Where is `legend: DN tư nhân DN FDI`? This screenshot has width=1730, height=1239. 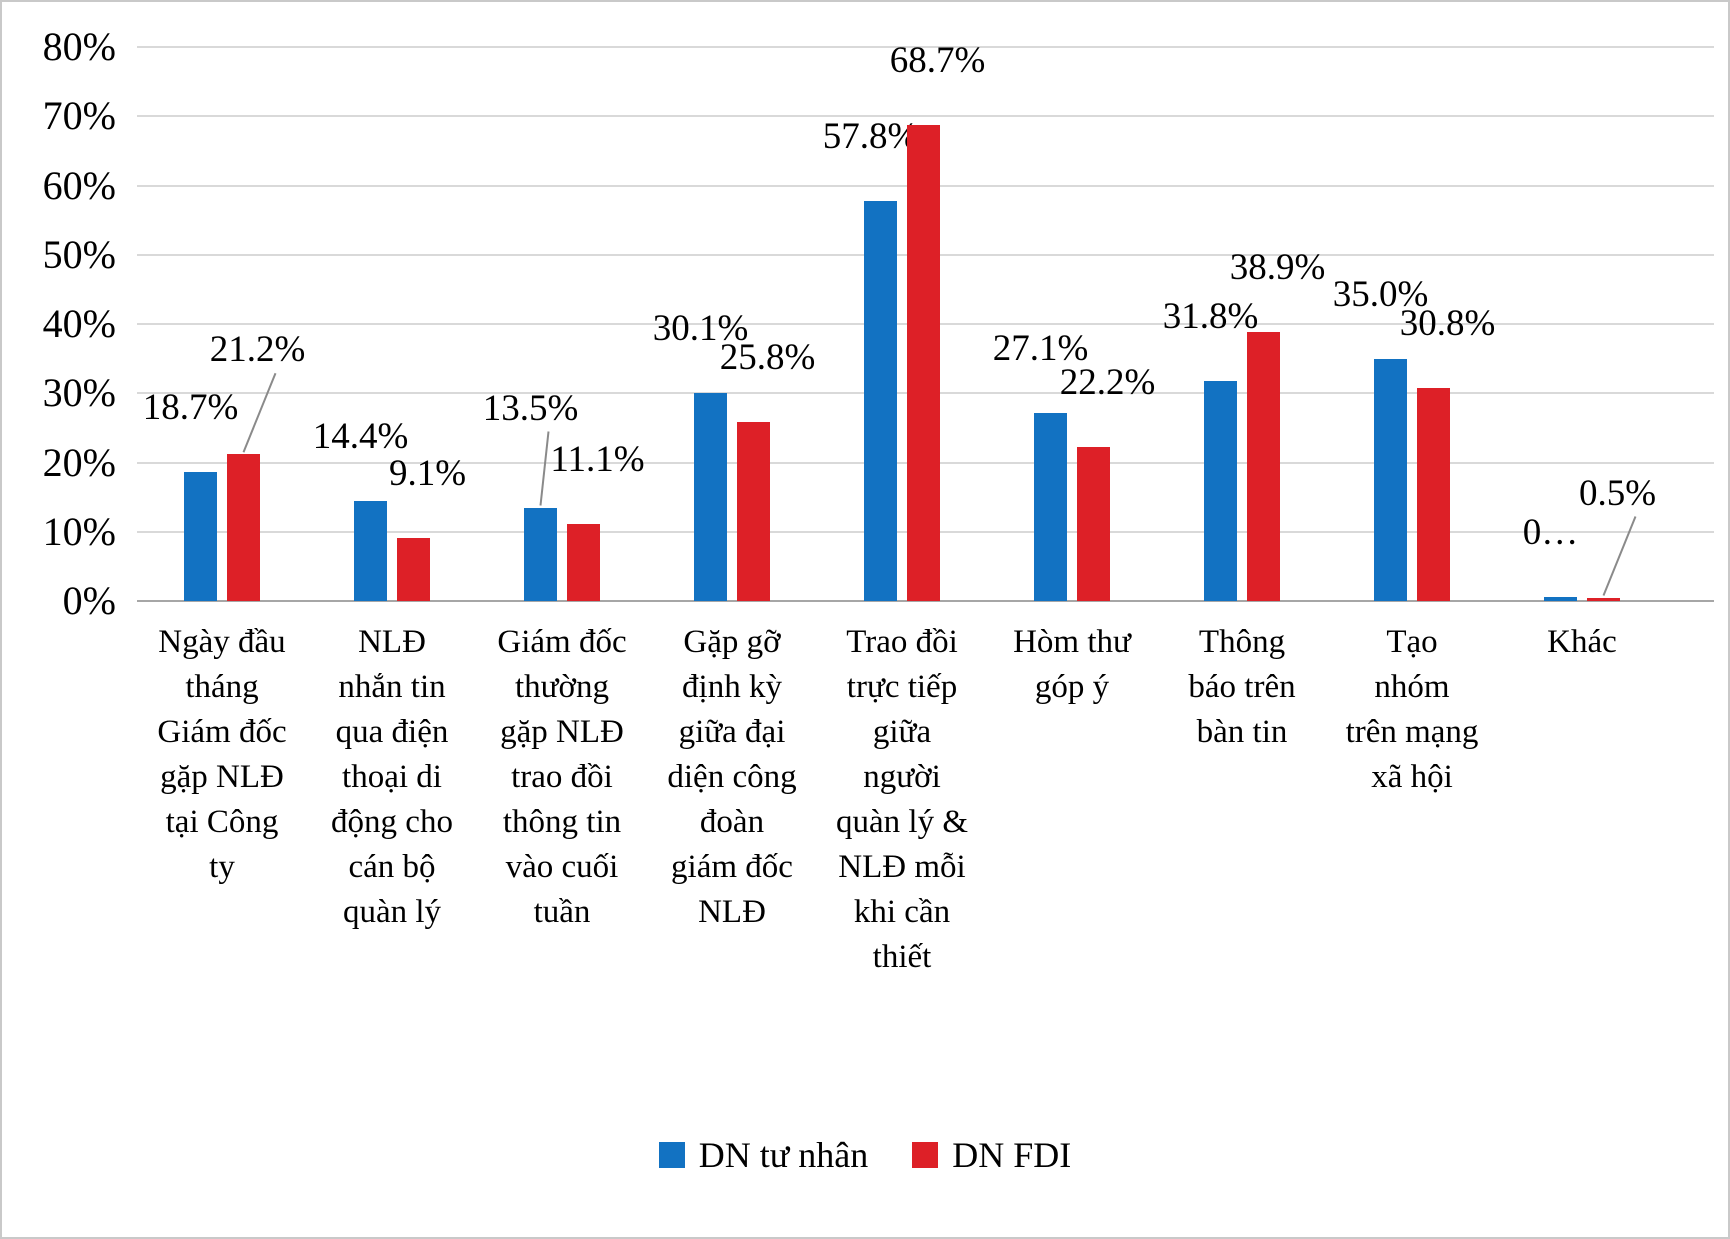 legend: DN tư nhân DN FDI is located at coordinates (865, 1155).